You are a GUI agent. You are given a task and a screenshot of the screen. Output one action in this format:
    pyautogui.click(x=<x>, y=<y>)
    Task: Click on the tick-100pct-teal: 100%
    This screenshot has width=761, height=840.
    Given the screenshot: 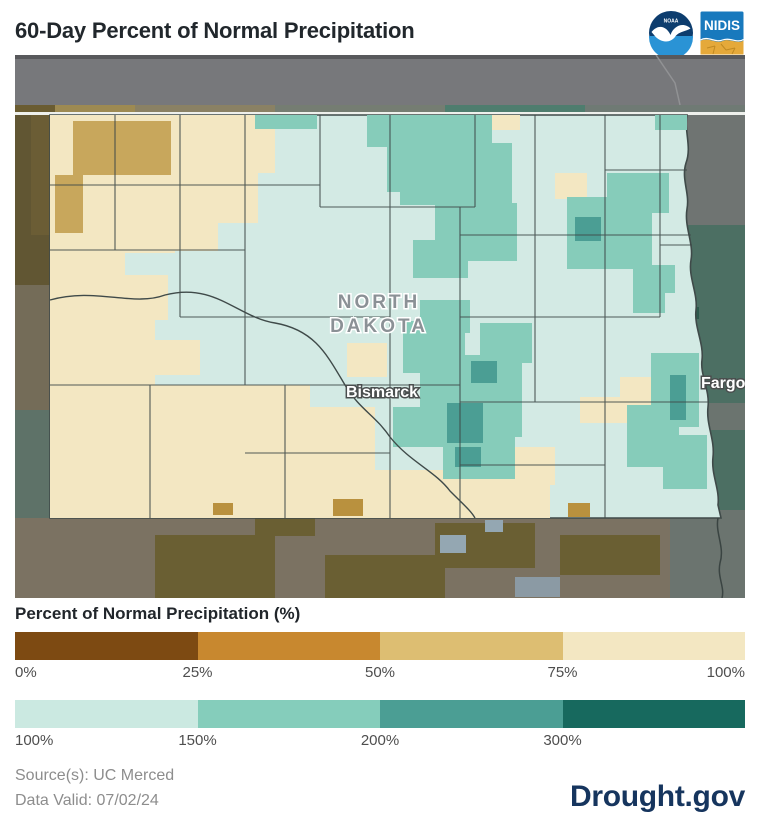 What is the action you would take?
    pyautogui.click(x=34, y=740)
    